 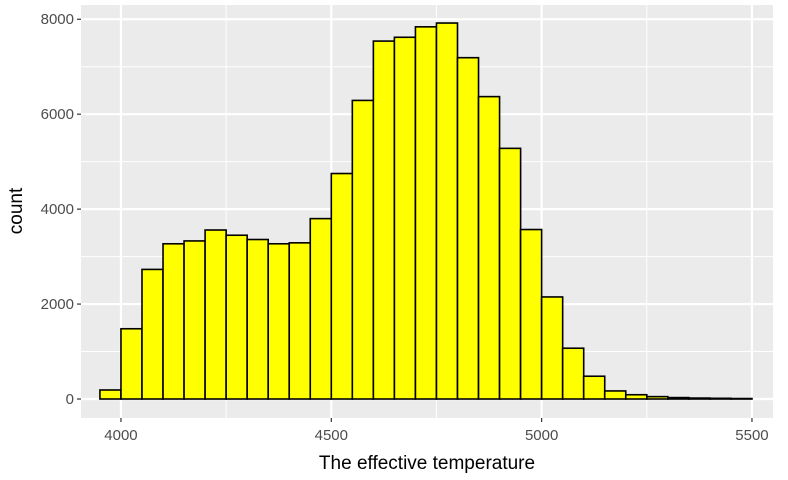 I want to click on y-axis-title: count, so click(x=16, y=210).